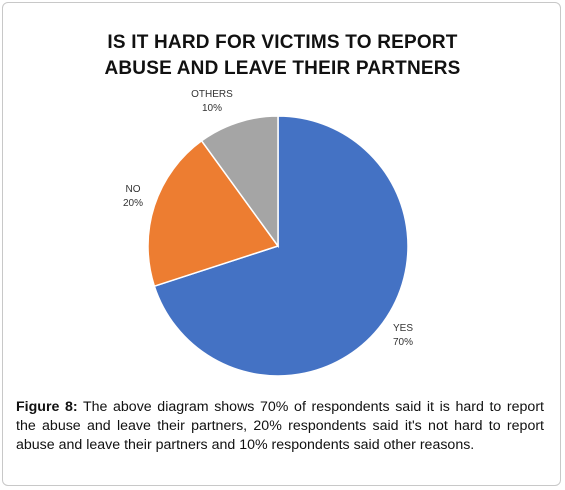  What do you see at coordinates (47, 407) in the screenshot?
I see `caption-label: Figure 8:` at bounding box center [47, 407].